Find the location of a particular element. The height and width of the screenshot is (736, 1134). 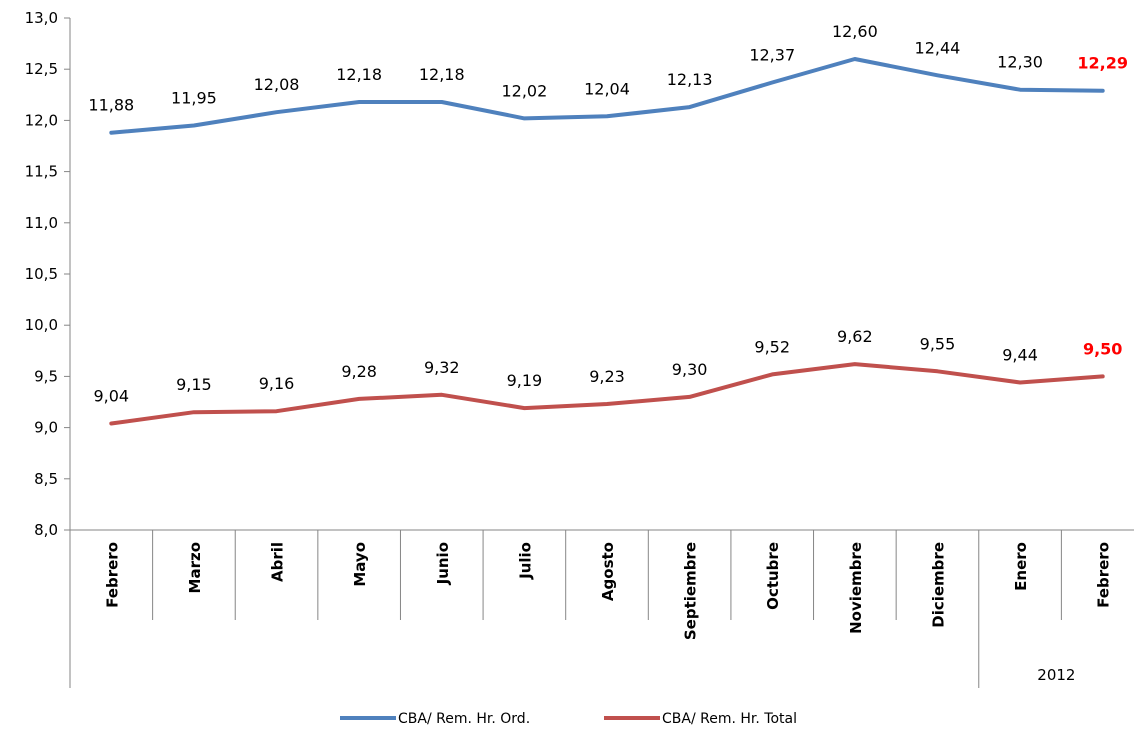

data-label: 12,30 is located at coordinates (1020, 62).